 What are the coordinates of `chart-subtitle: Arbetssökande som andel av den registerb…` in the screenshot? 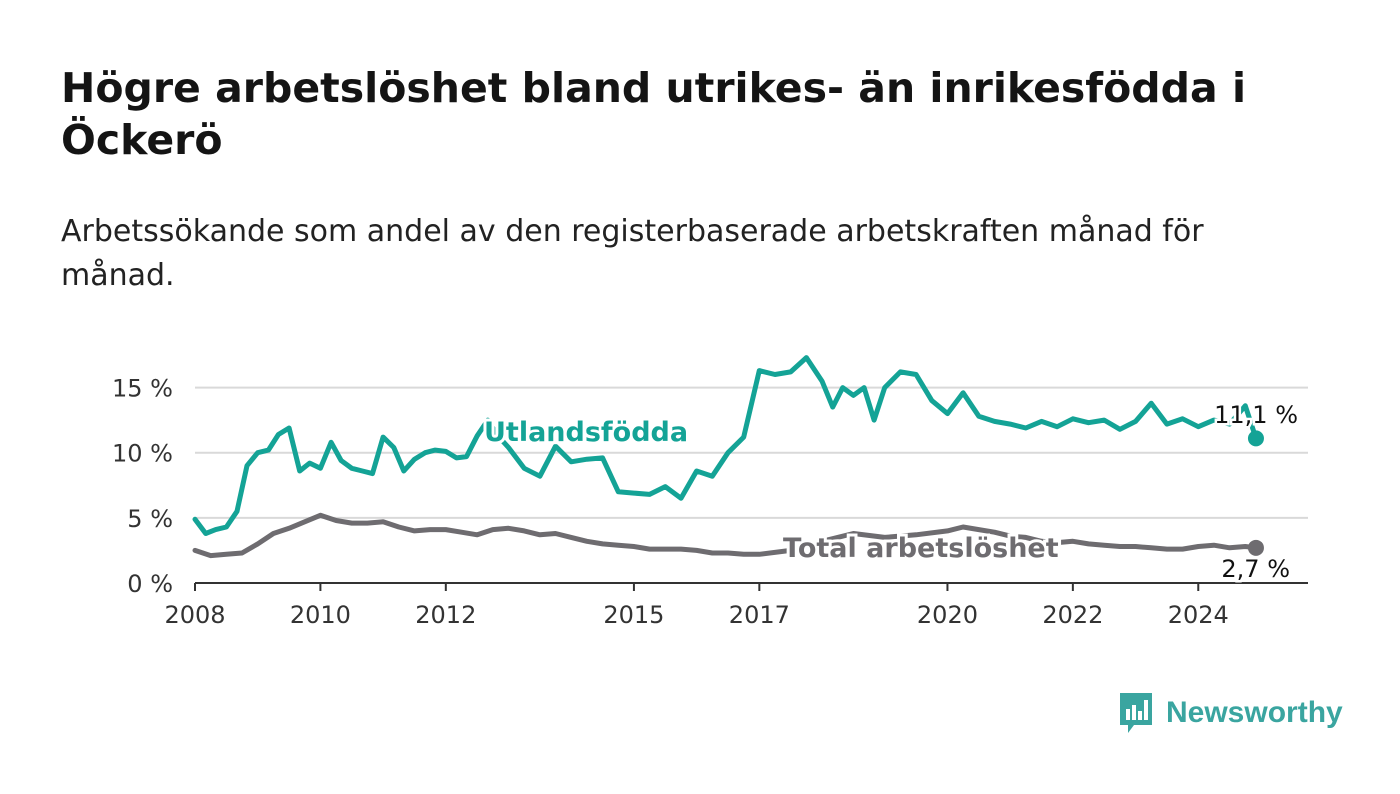 It's located at (632, 253).